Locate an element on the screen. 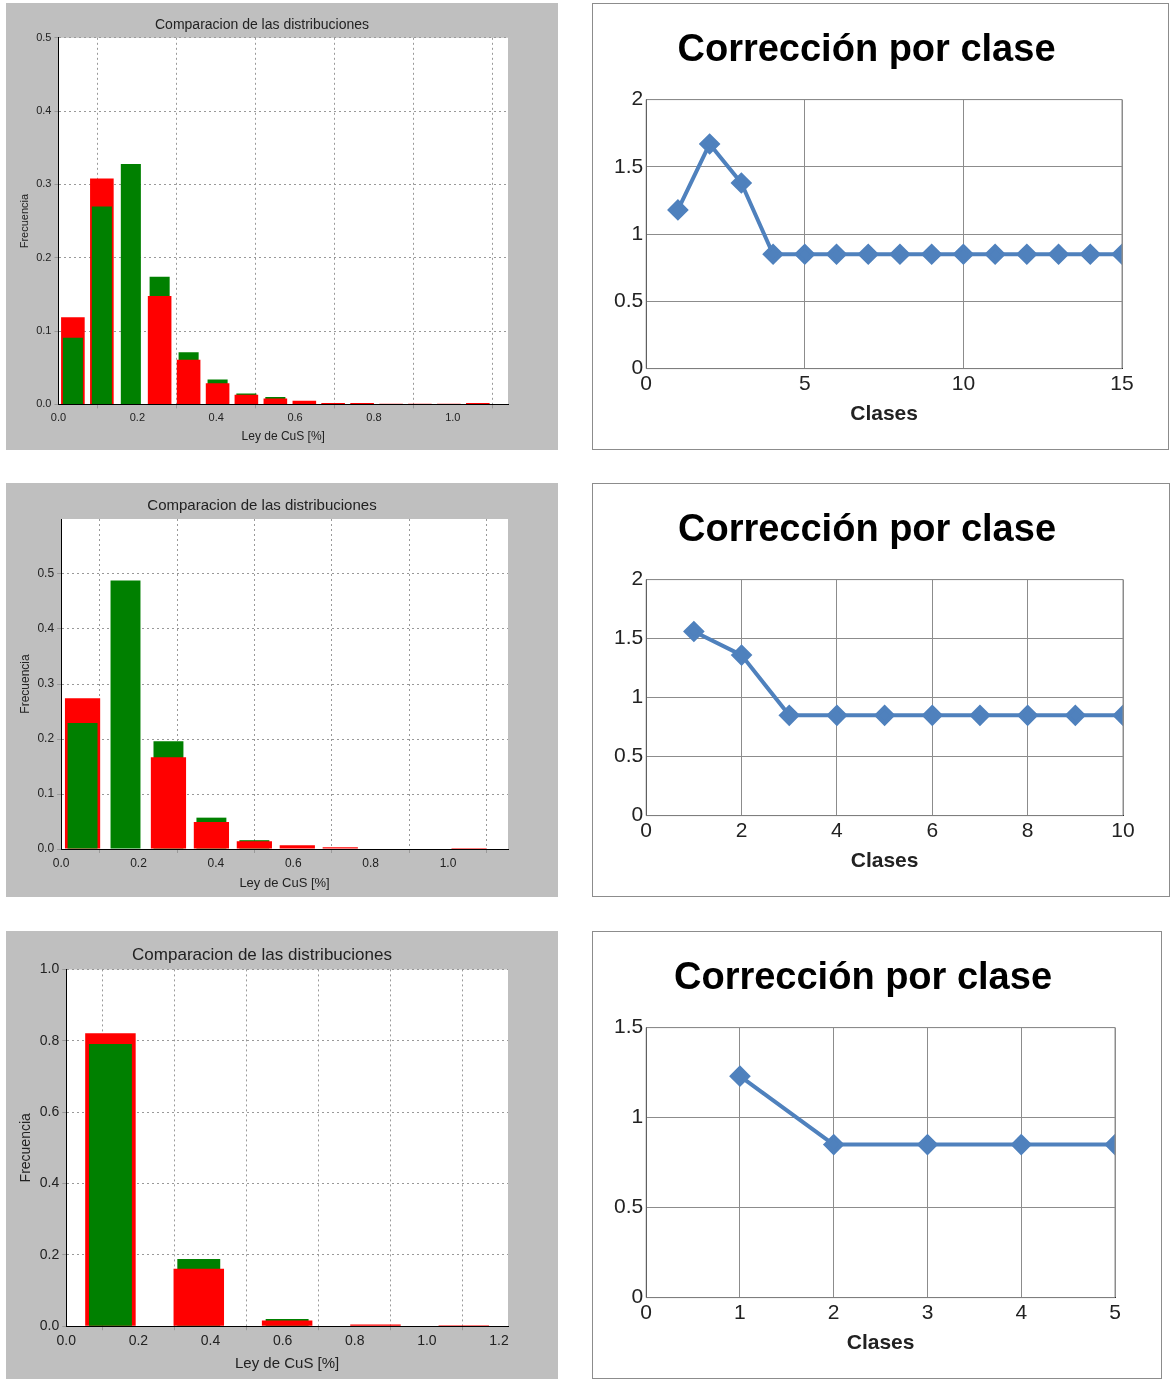 The width and height of the screenshot is (1170, 1379). x-tick-label: 1 is located at coordinates (740, 1311).